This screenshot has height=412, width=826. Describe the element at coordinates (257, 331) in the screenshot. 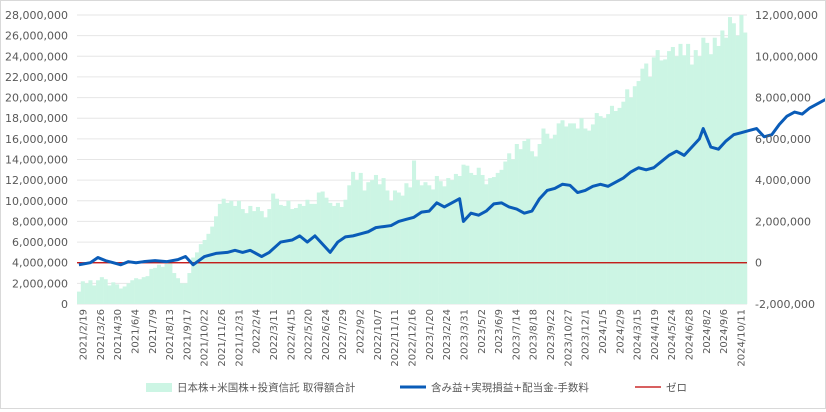

I see `x-axis-tick-label: 2022/2/4` at that location.